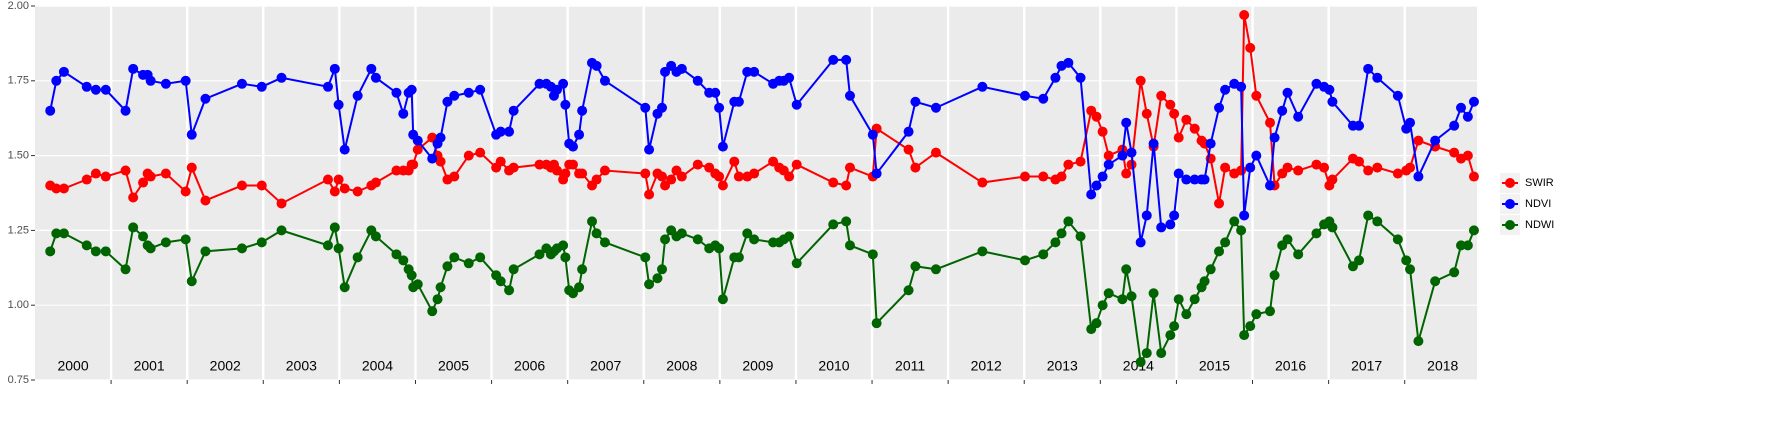 The height and width of the screenshot is (442, 1773). What do you see at coordinates (1366, 366) in the screenshot?
I see `year-label: 2017` at bounding box center [1366, 366].